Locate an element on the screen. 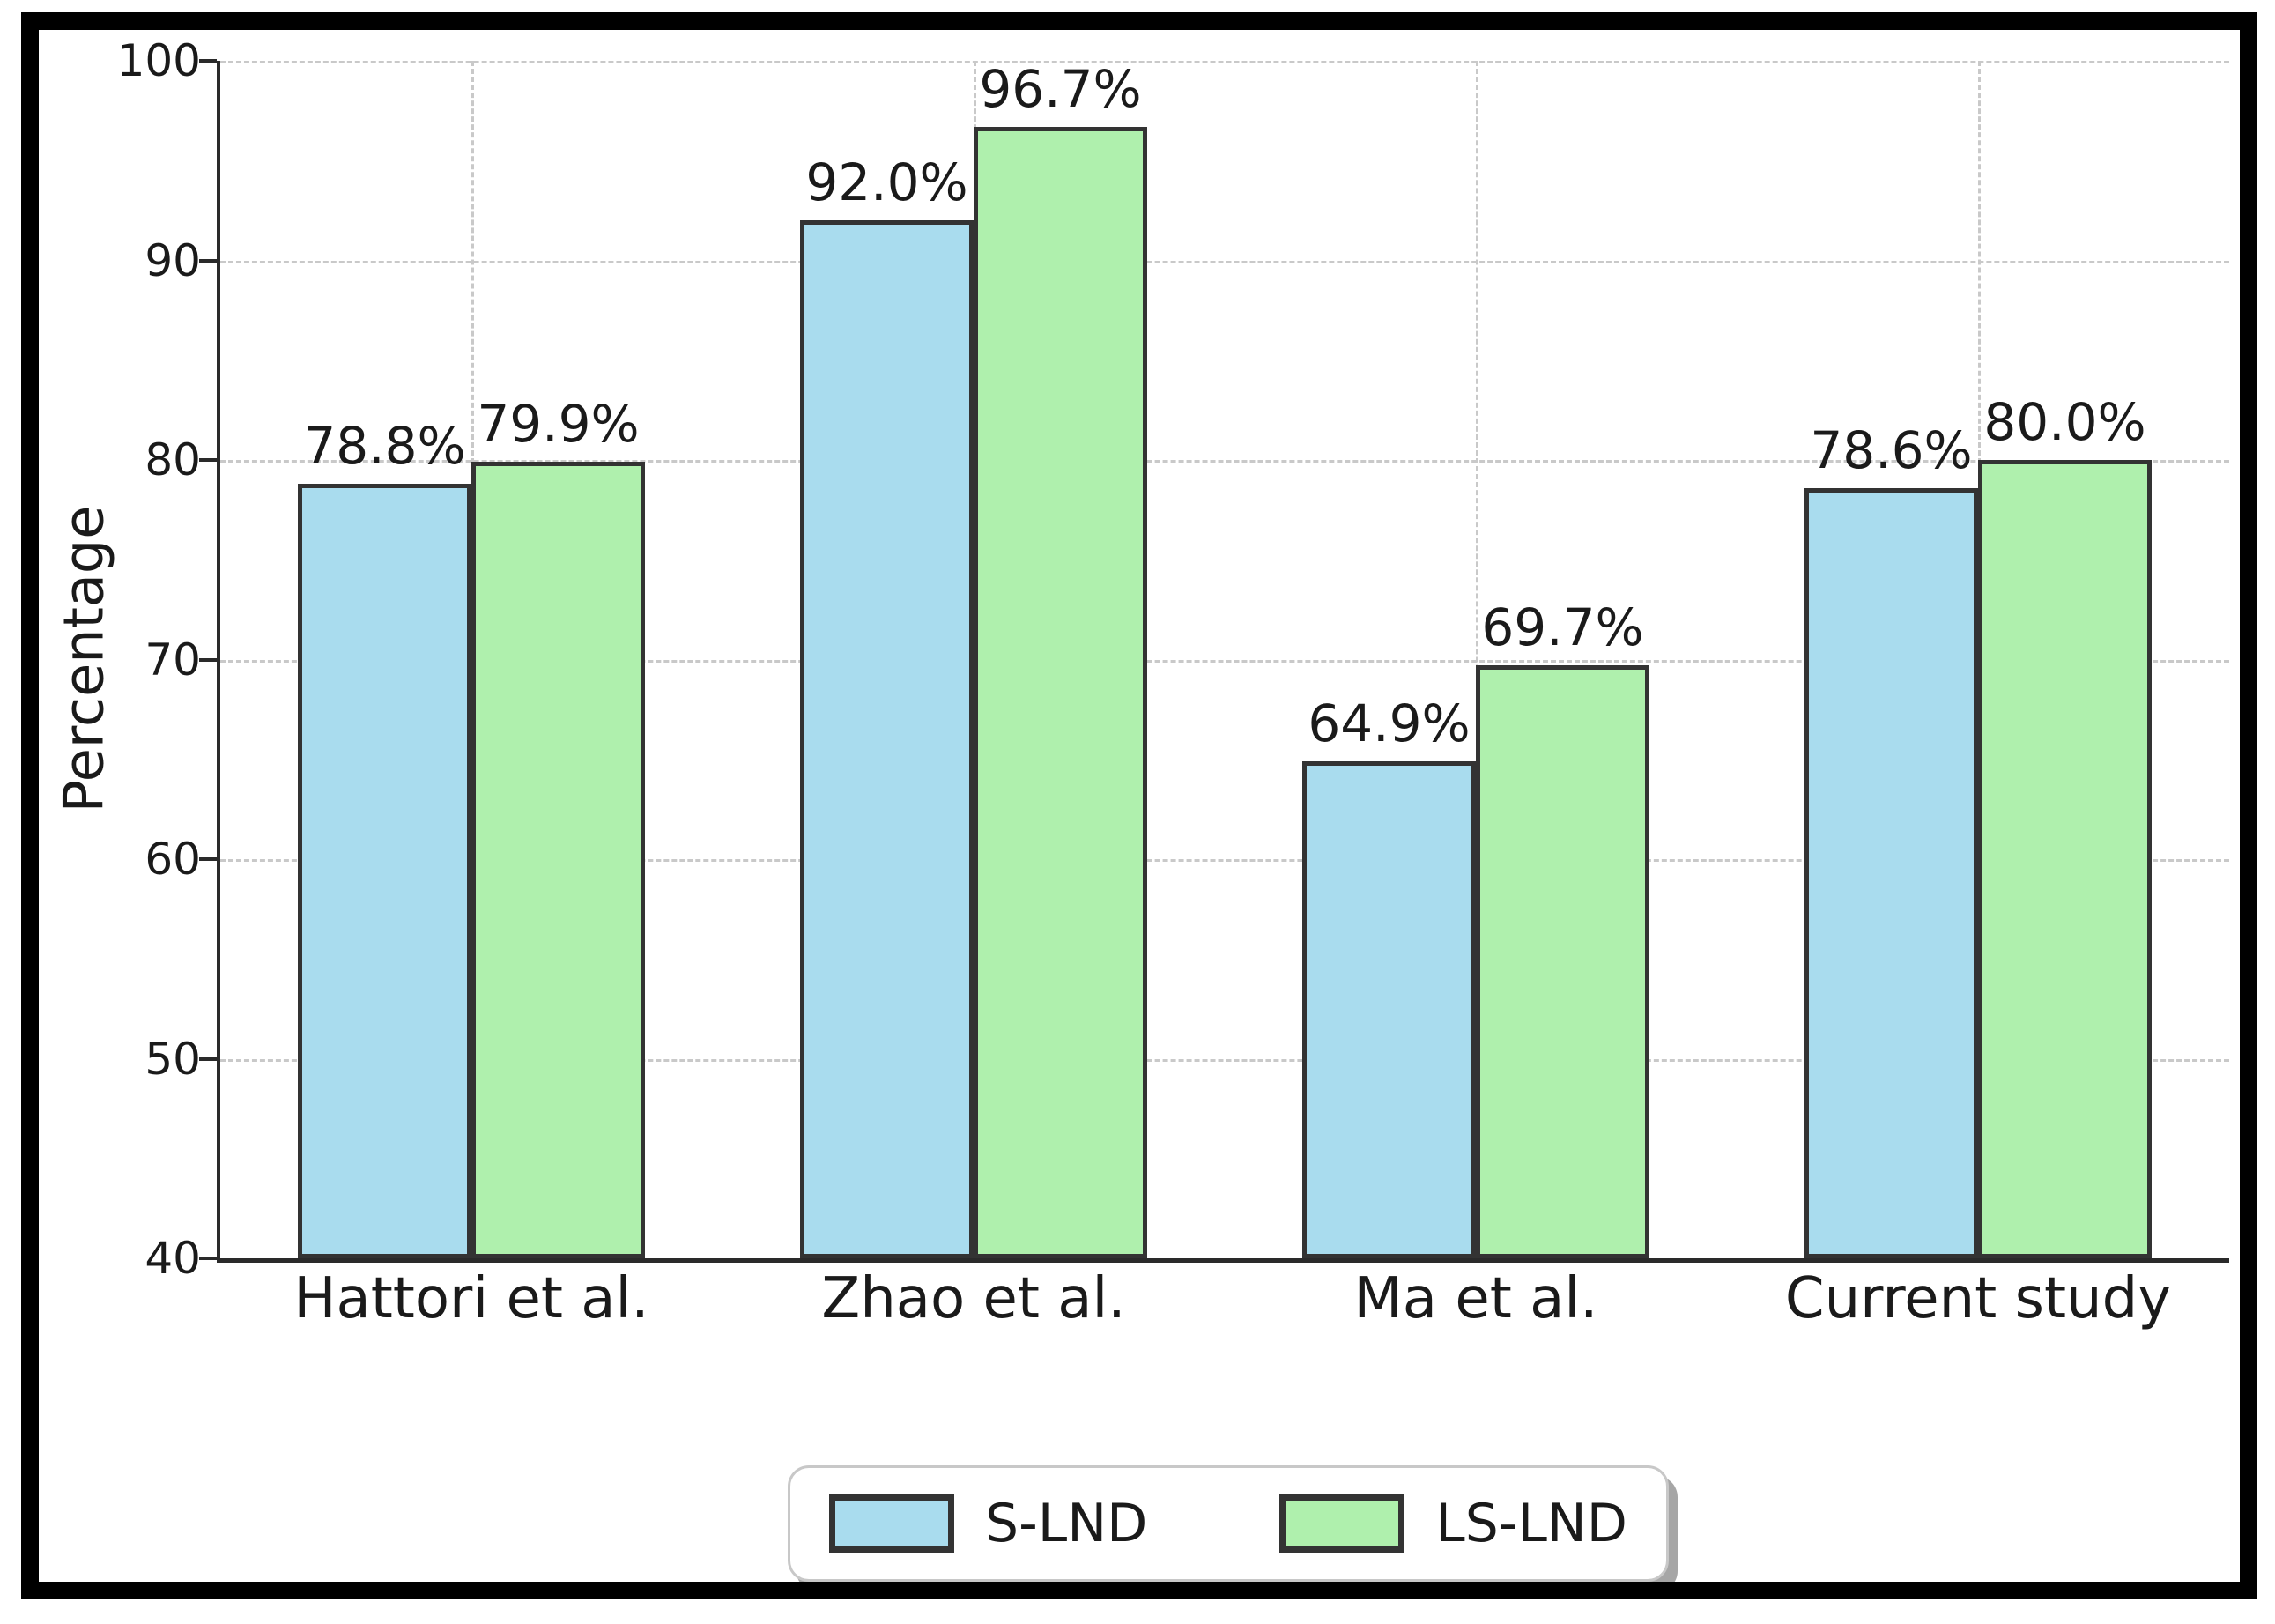 The image size is (2275, 1624). y-axis-title: Percentage is located at coordinates (83, 659).